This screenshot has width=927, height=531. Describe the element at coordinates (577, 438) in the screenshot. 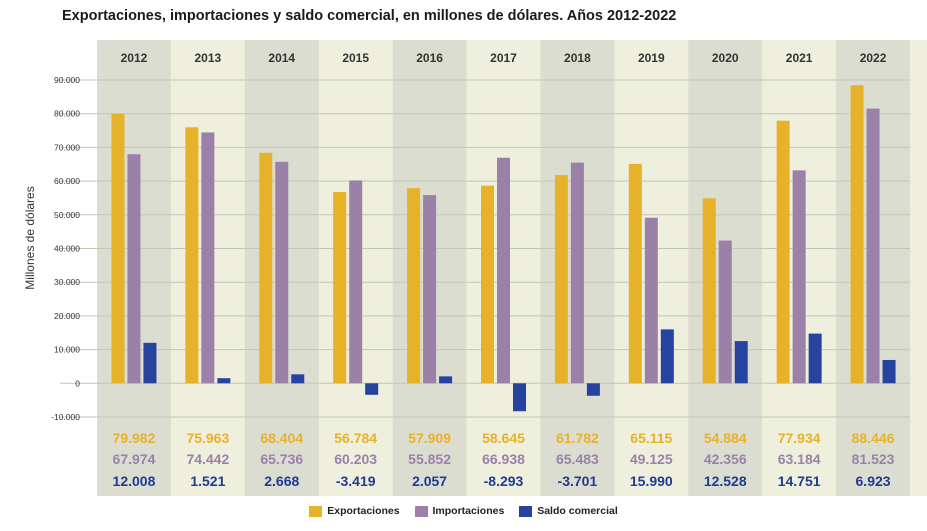

I see `data-label: 61.782` at that location.